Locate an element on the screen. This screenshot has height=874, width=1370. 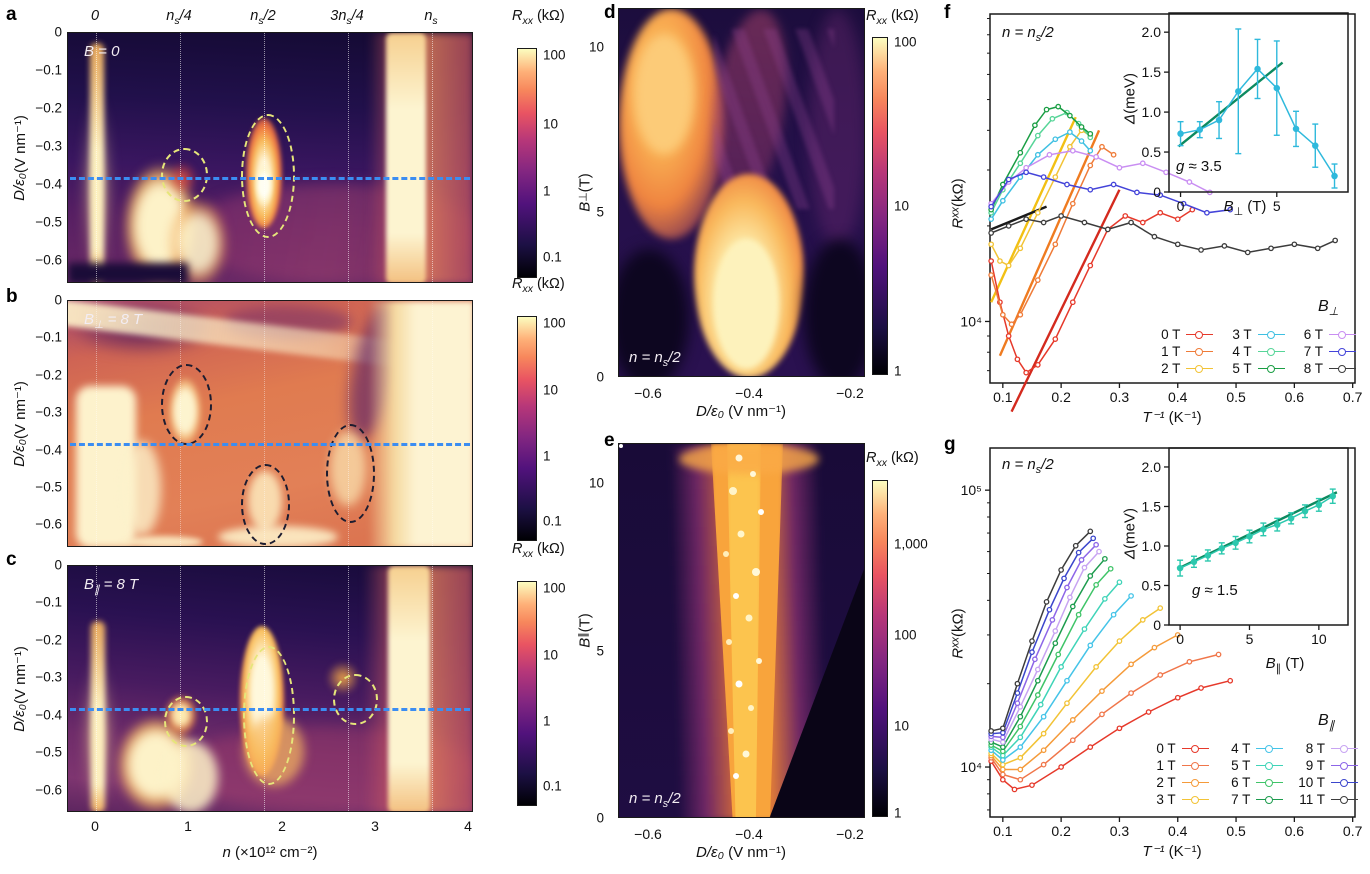
panel-label-f: f is located at coordinates (947, 12).